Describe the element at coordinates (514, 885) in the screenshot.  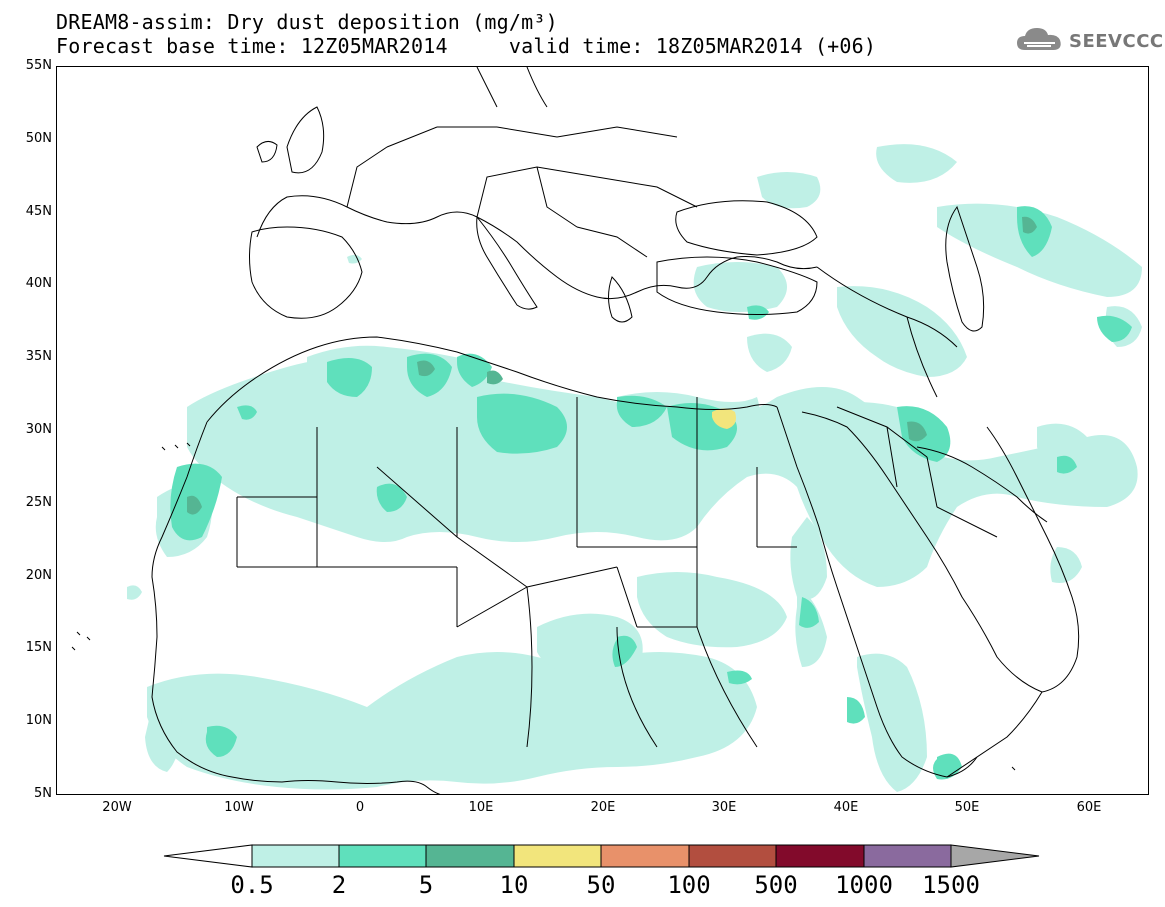
I see `colorbar-label-10: 10` at that location.